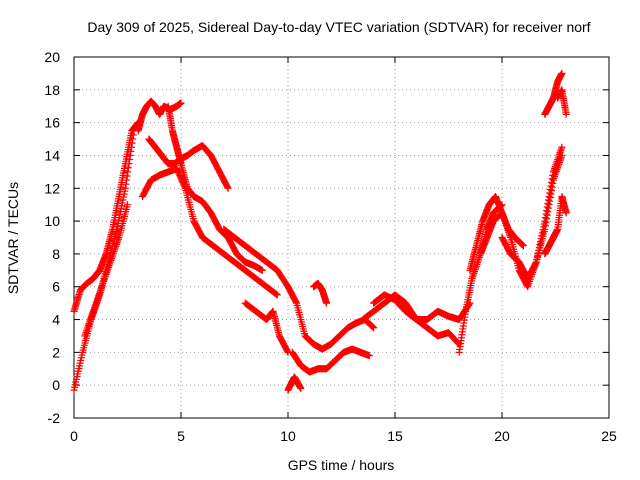 This screenshot has width=640, height=480. Describe the element at coordinates (52, 90) in the screenshot. I see `y-tick-label: 18` at that location.